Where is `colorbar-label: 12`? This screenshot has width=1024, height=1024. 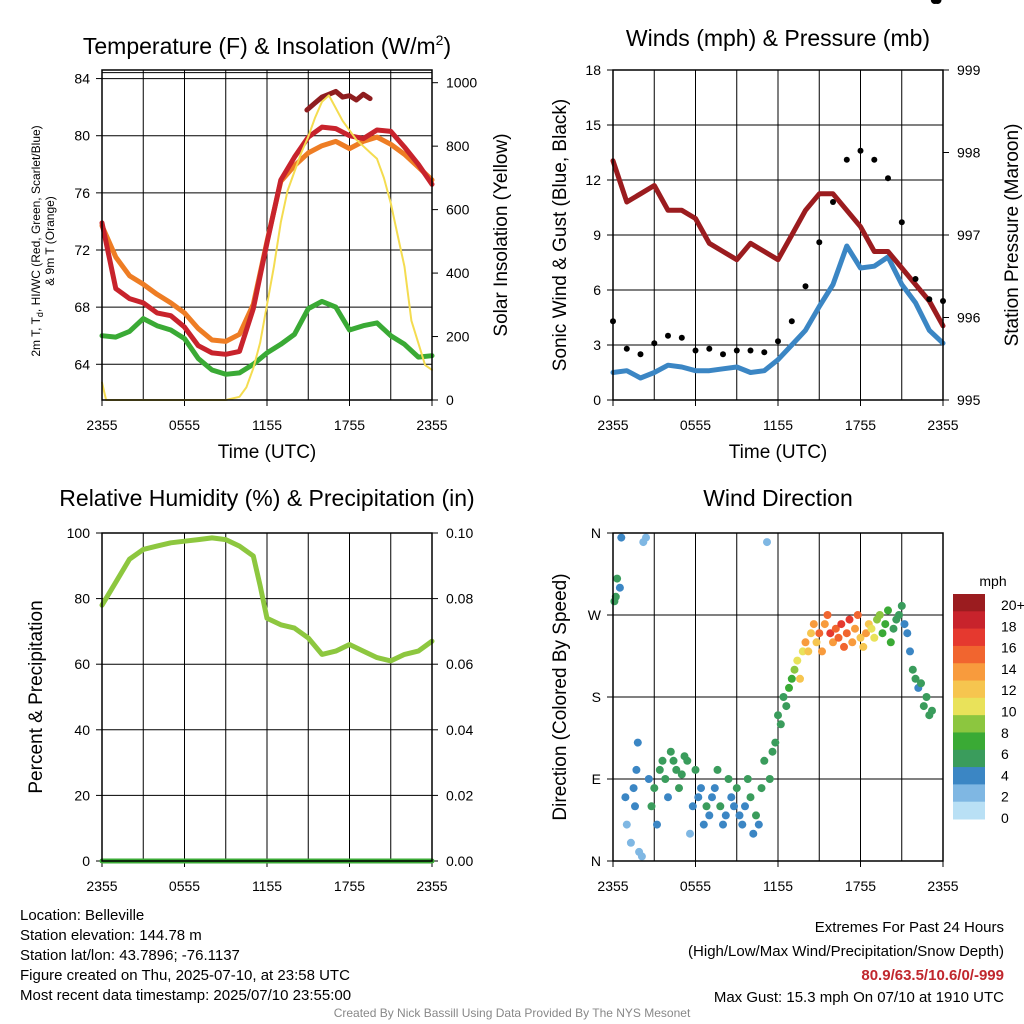
colorbar-label: 12 is located at coordinates (1009, 690).